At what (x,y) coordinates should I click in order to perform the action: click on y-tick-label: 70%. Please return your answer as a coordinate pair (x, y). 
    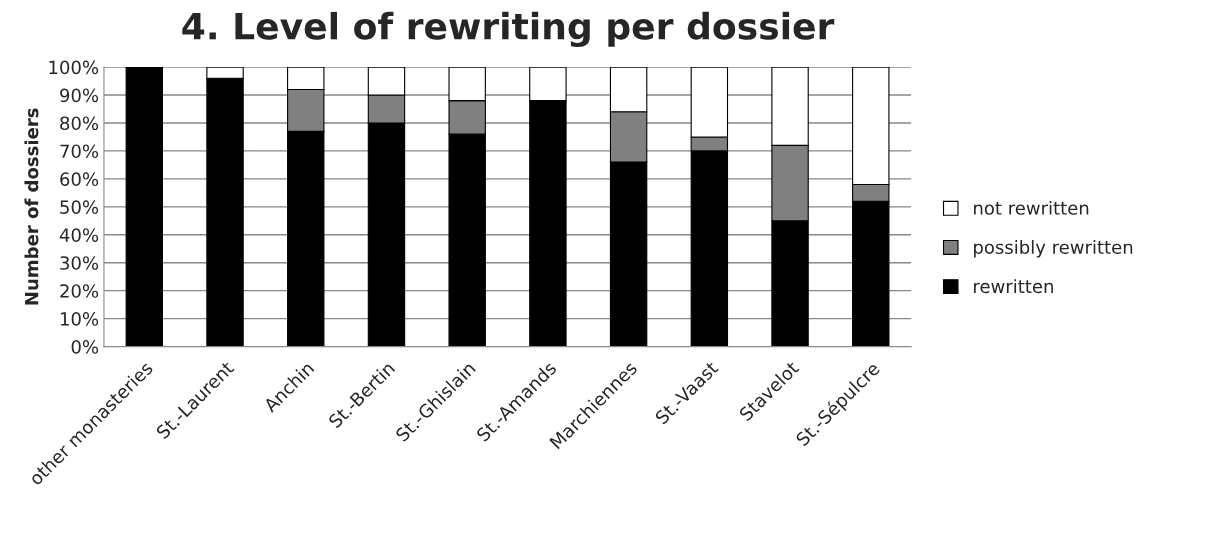
    Looking at the image, I should click on (79, 151).